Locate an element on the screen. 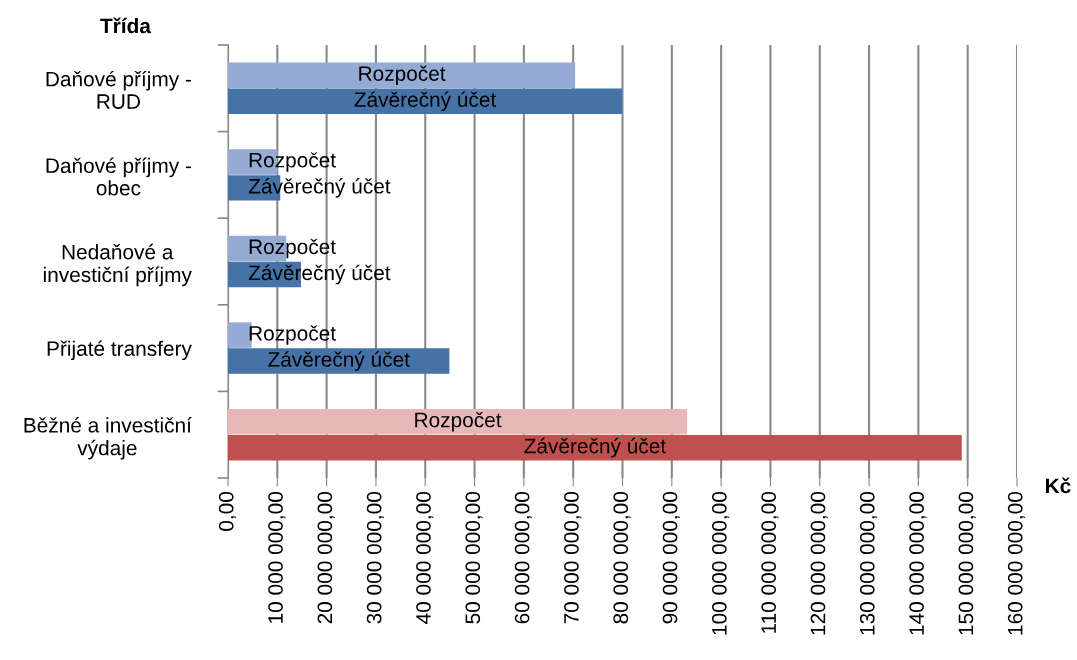 This screenshot has width=1077, height=660. y-tick-label: Daňové příjmy - RUD is located at coordinates (118, 89).